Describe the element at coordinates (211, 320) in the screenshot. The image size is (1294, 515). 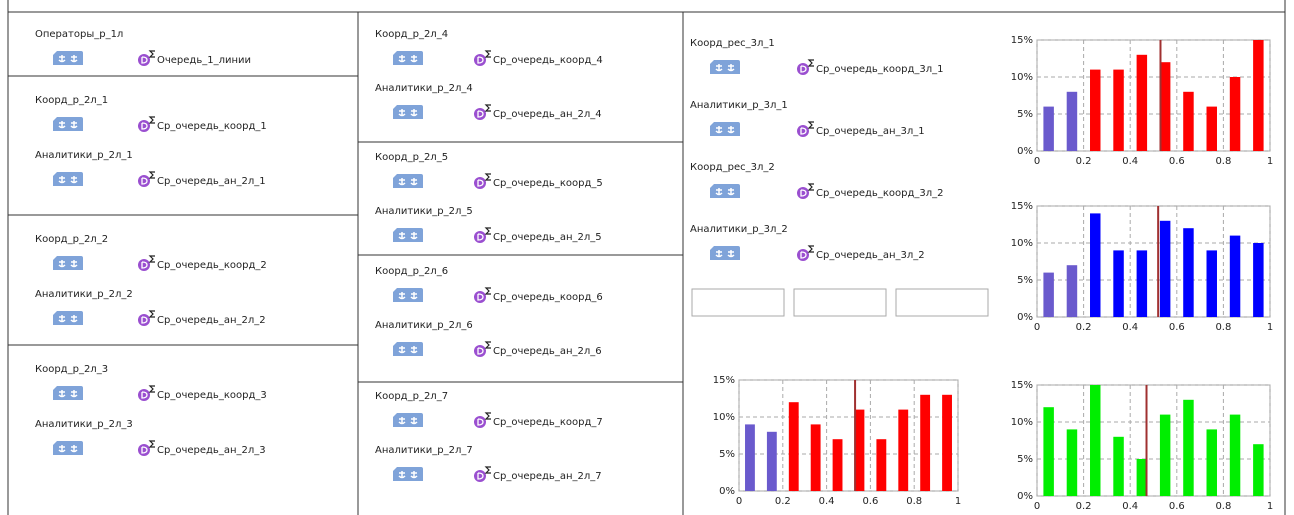
I see `statistics-label: Ср_очередь_ан_2л_2` at that location.